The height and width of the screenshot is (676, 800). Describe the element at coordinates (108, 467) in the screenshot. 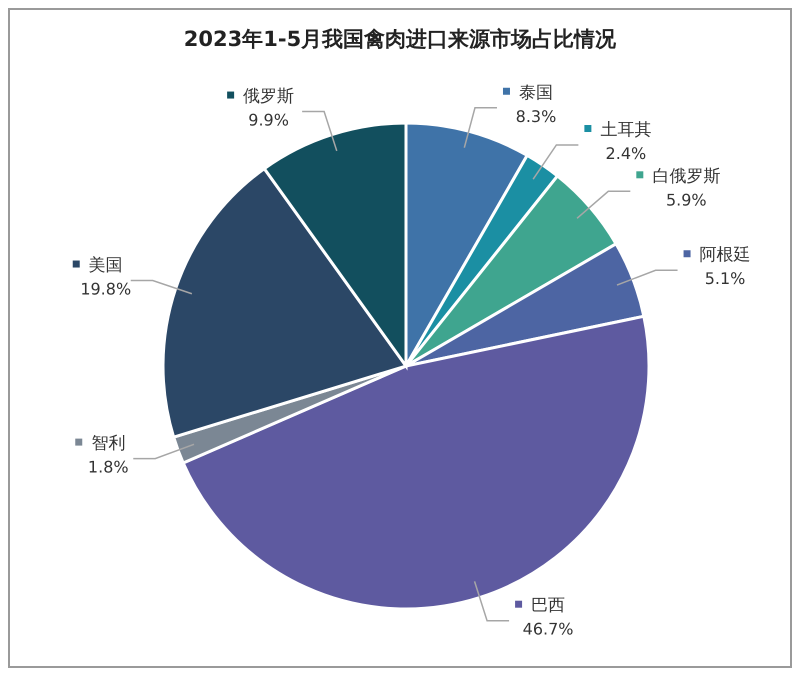

I see `data-label: 1.8%` at that location.